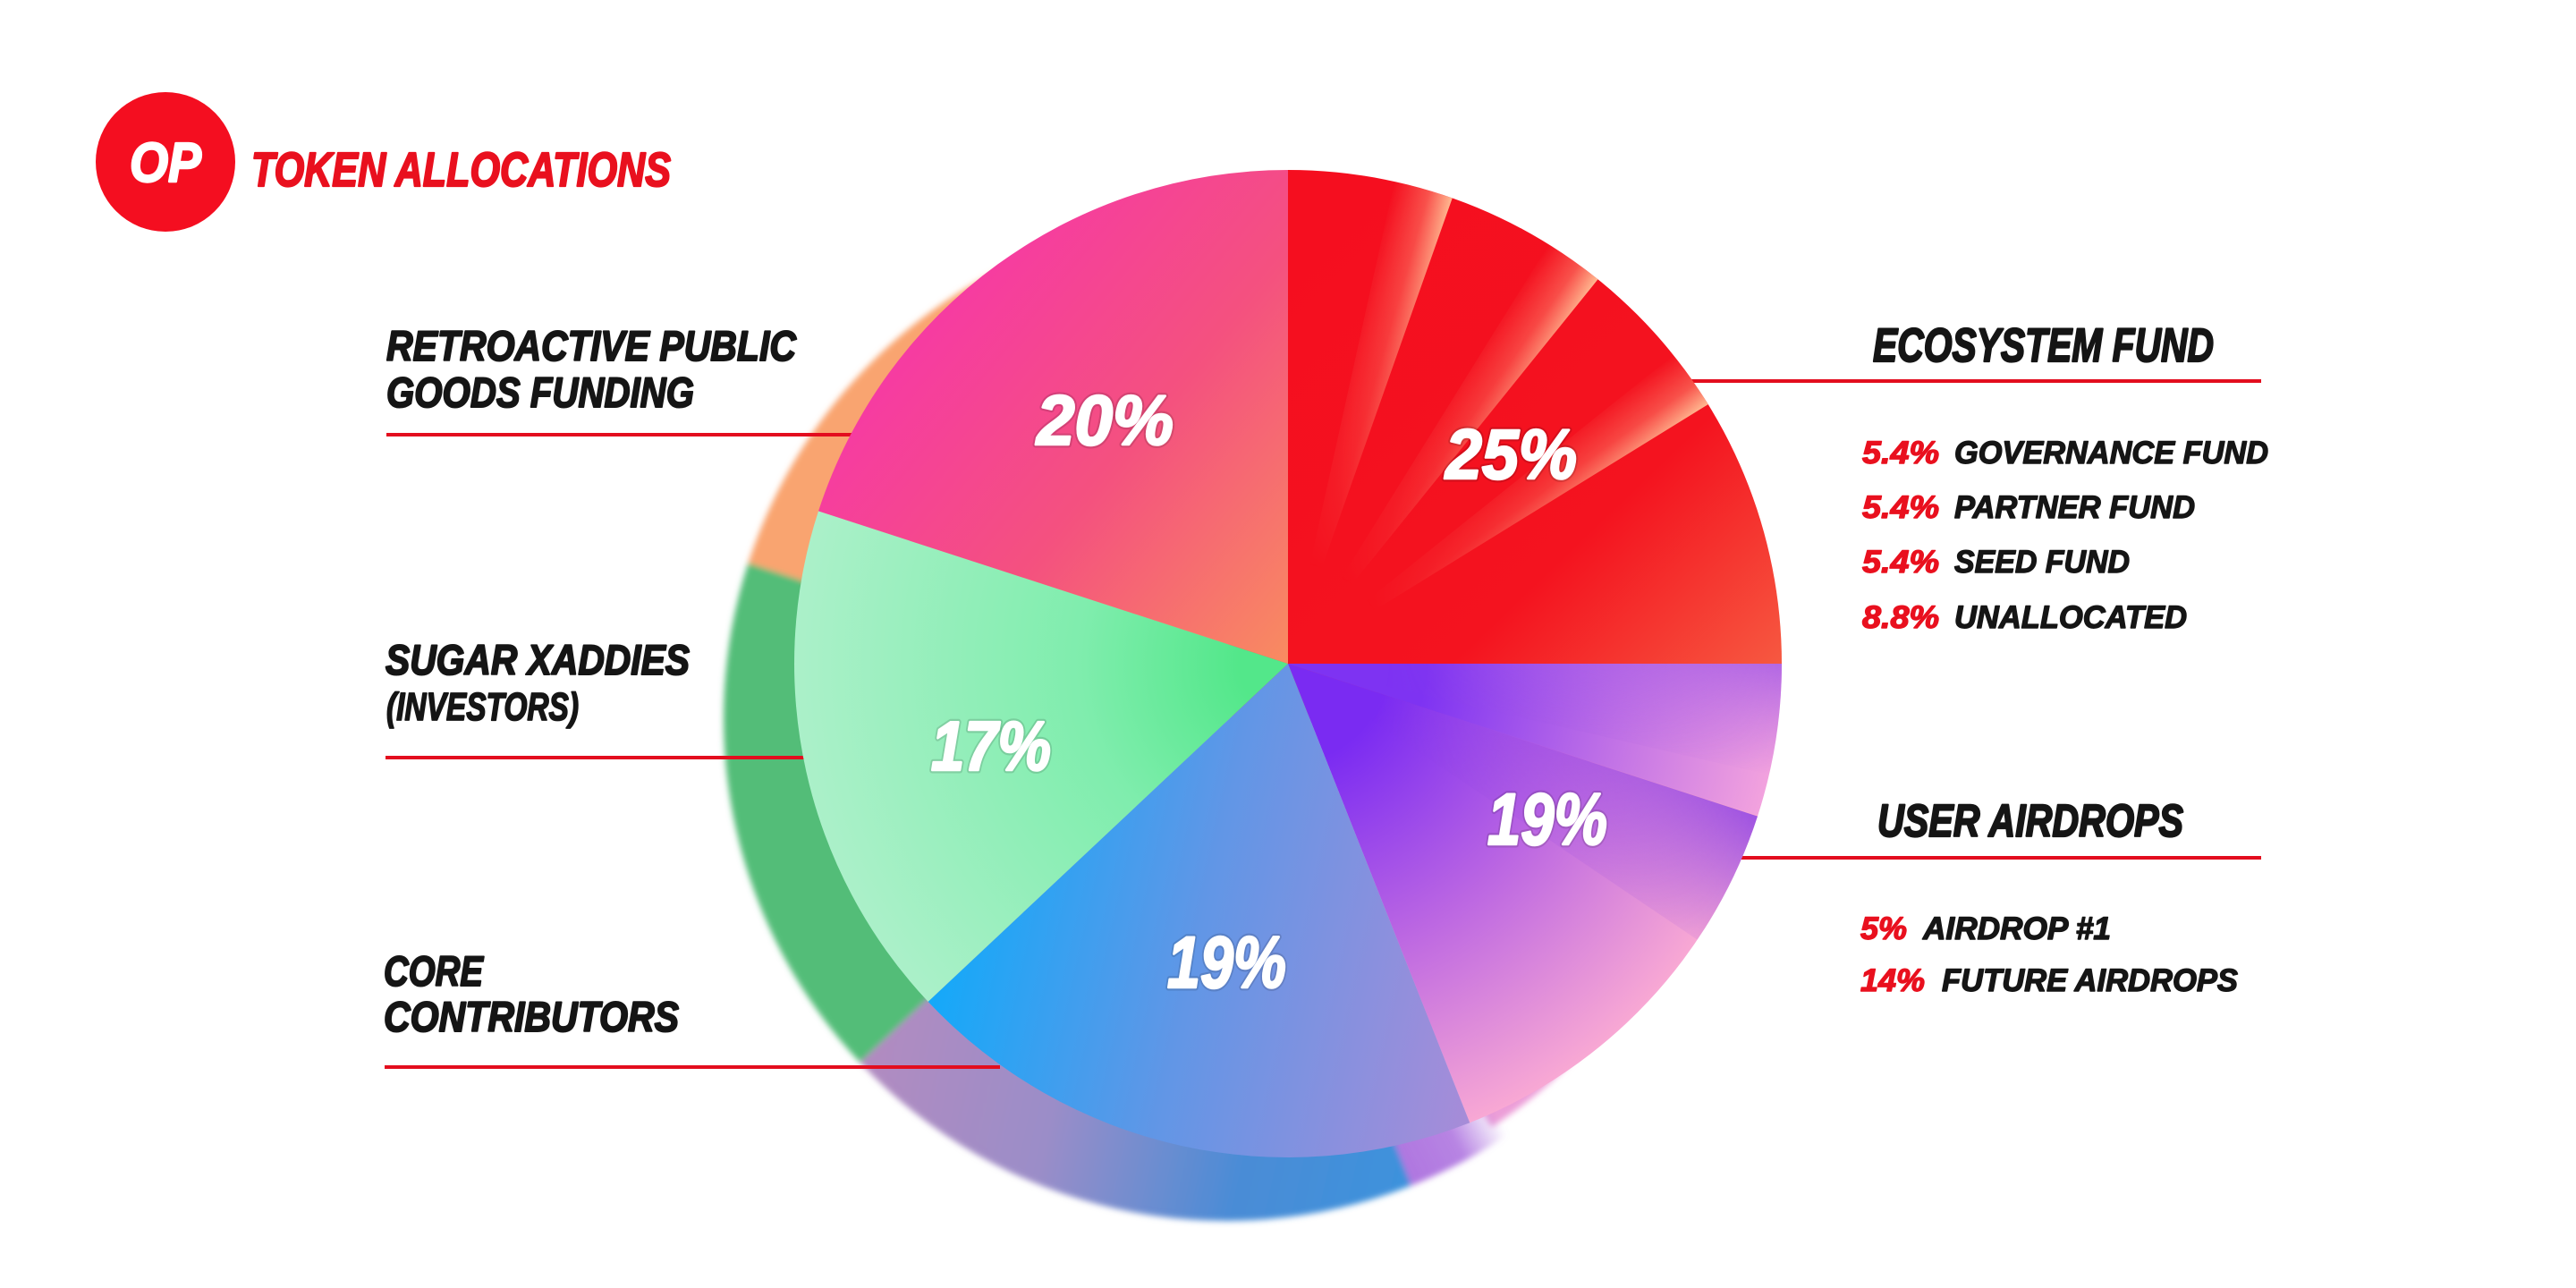 This screenshot has height=1288, width=2576. Describe the element at coordinates (2016, 928) in the screenshot. I see `svg-text: AIRDROP #1` at that location.